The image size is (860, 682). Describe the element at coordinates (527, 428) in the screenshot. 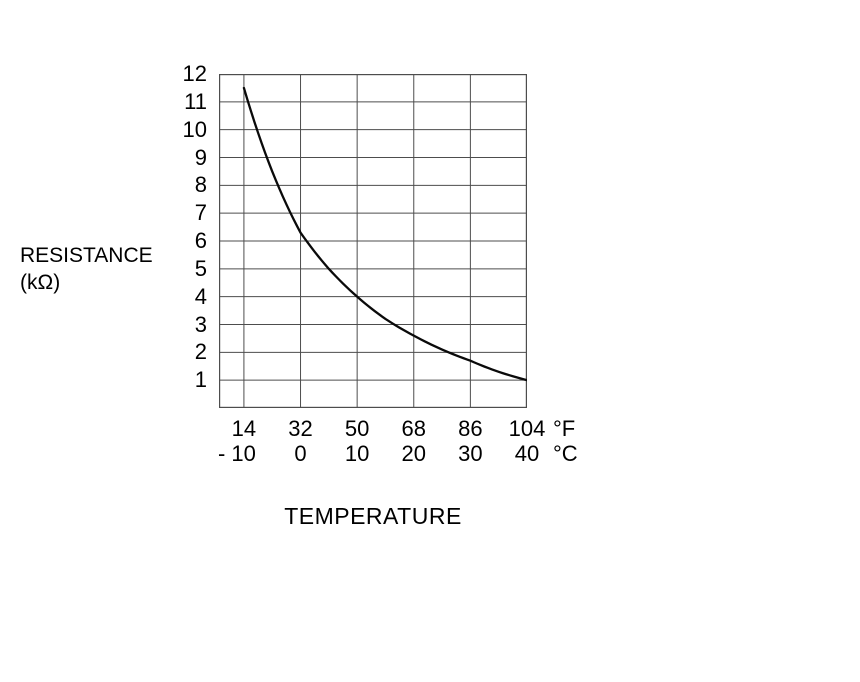

I see `x-tick-label-fahrenheit: 104` at that location.